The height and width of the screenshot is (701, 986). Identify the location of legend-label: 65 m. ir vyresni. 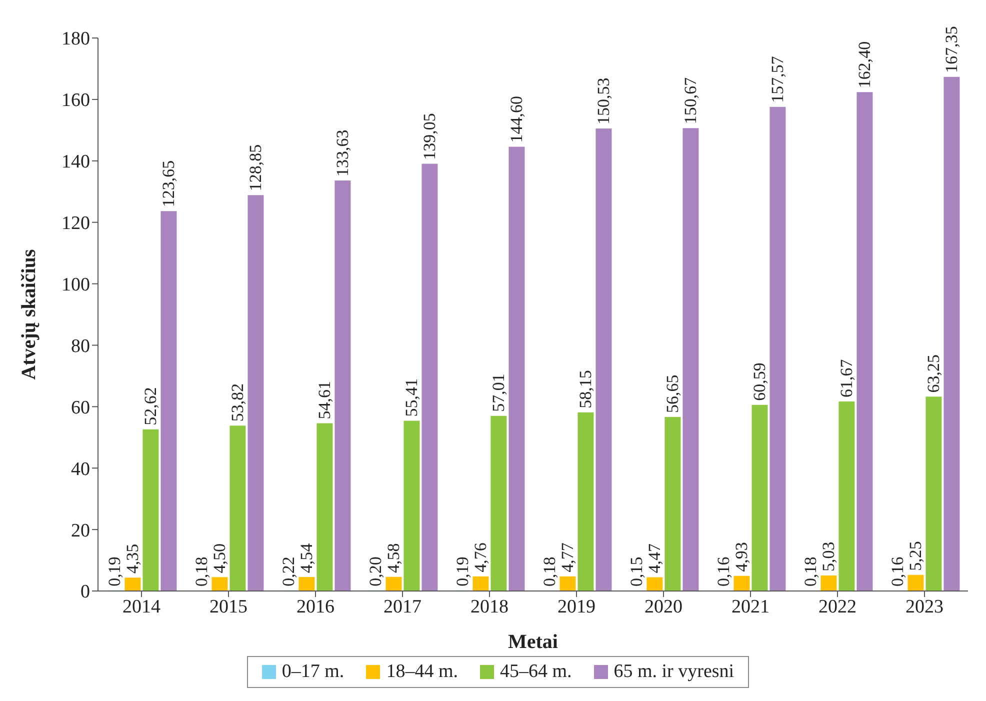
(673, 672).